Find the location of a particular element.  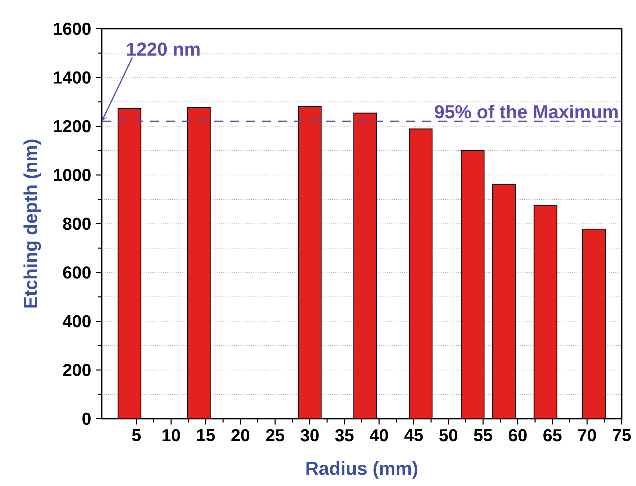

y-tick-label: 1600 is located at coordinates (72, 29).